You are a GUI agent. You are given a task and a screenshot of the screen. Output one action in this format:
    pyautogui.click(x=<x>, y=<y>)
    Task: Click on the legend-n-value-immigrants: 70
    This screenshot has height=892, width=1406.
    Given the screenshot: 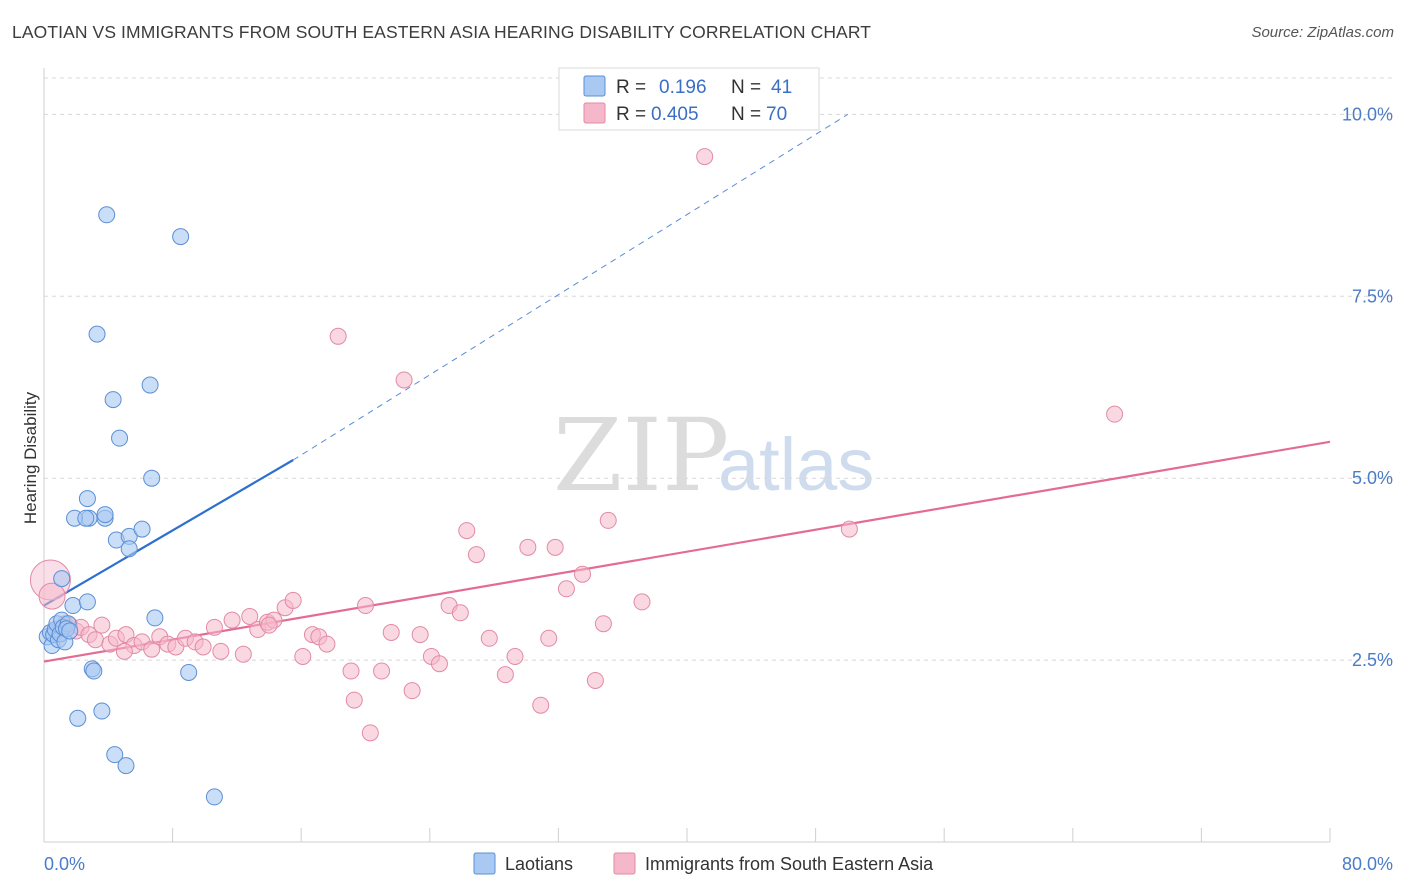 What is the action you would take?
    pyautogui.click(x=776, y=114)
    